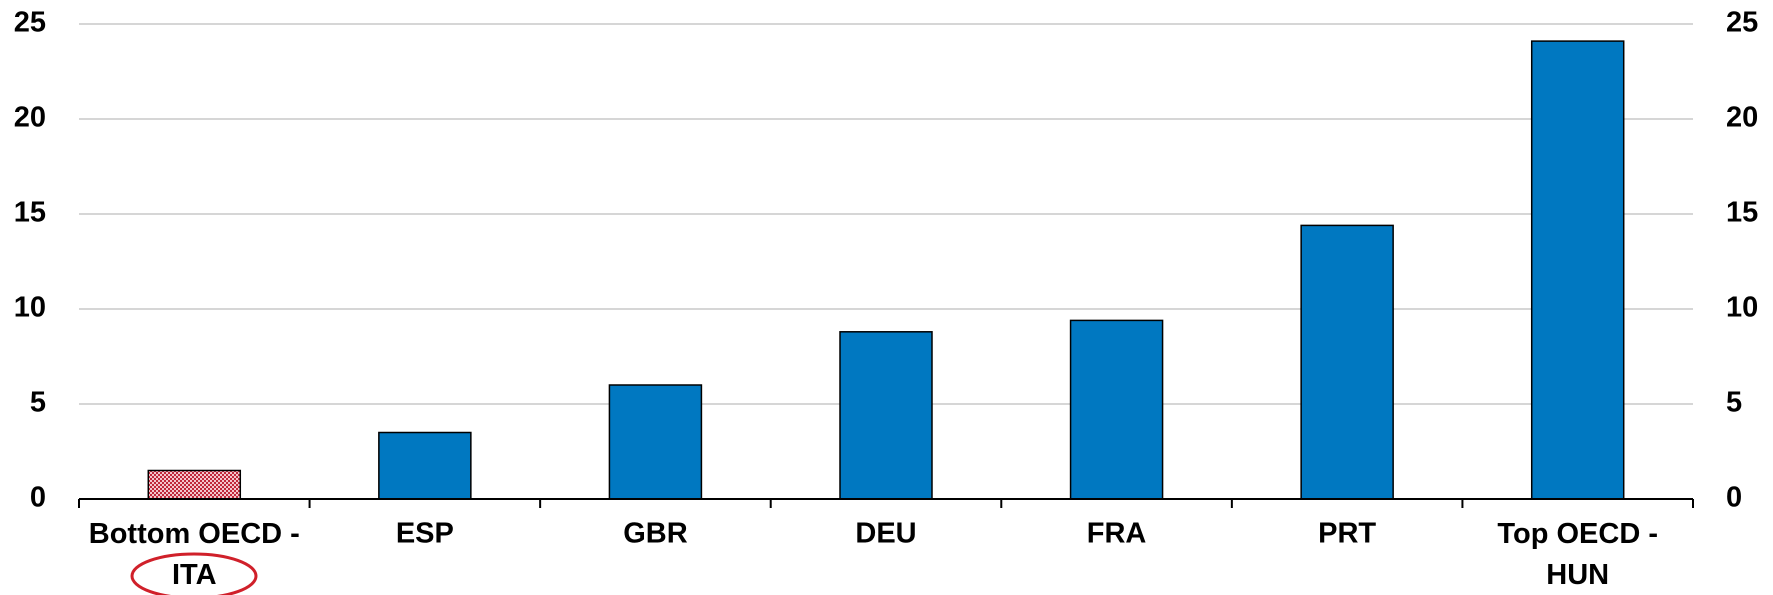 The image size is (1773, 595). Describe the element at coordinates (885, 534) in the screenshot. I see `x-tick-label: DEU` at that location.